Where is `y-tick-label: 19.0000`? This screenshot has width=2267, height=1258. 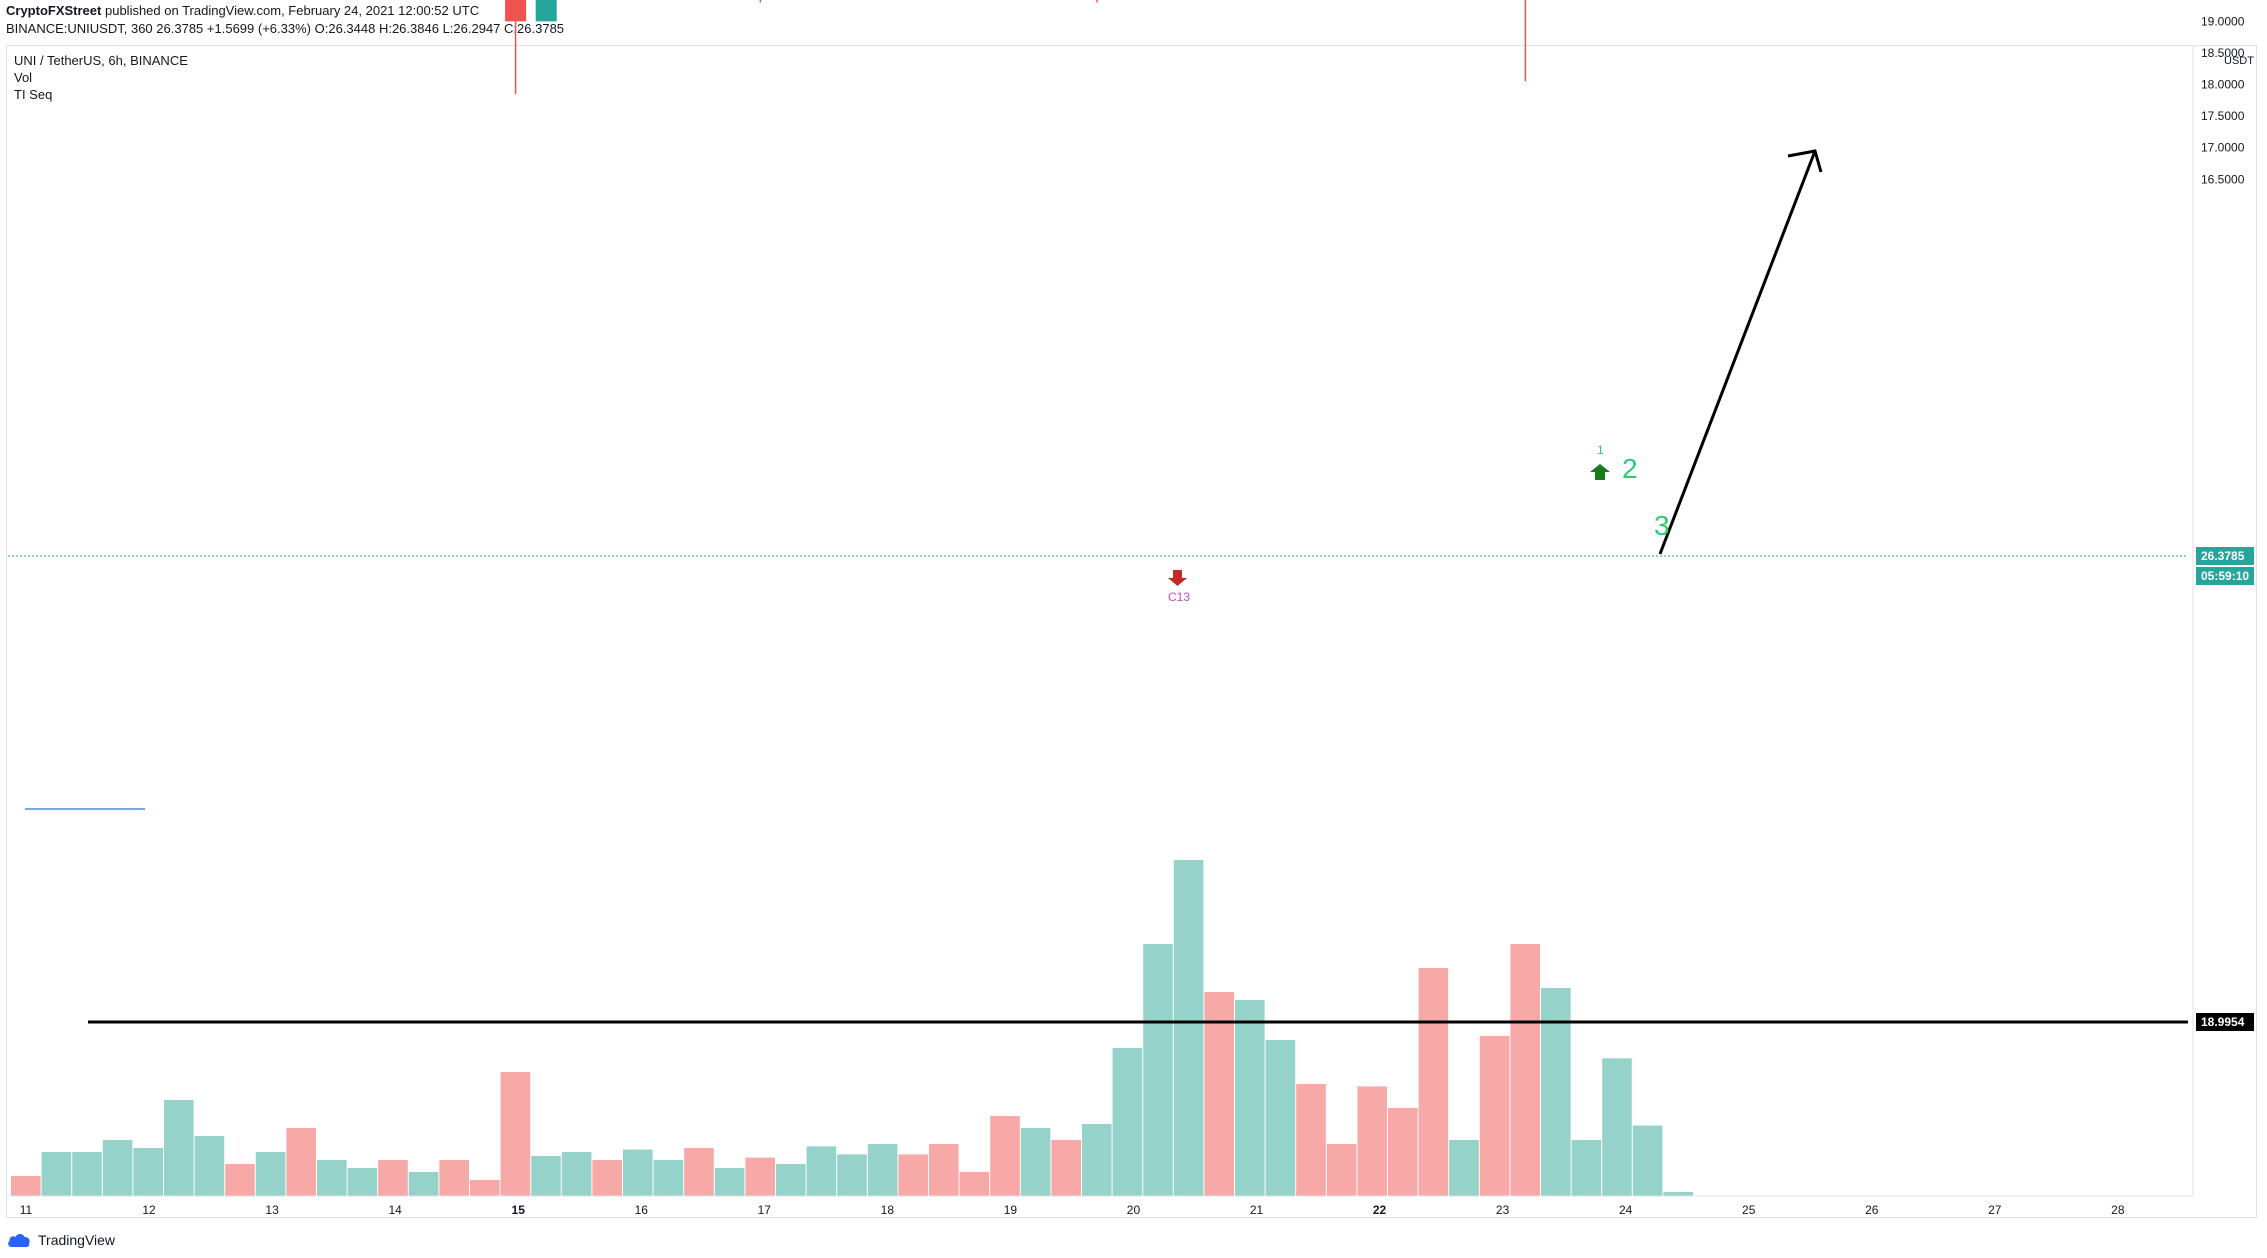 y-tick-label: 19.0000 is located at coordinates (2223, 21).